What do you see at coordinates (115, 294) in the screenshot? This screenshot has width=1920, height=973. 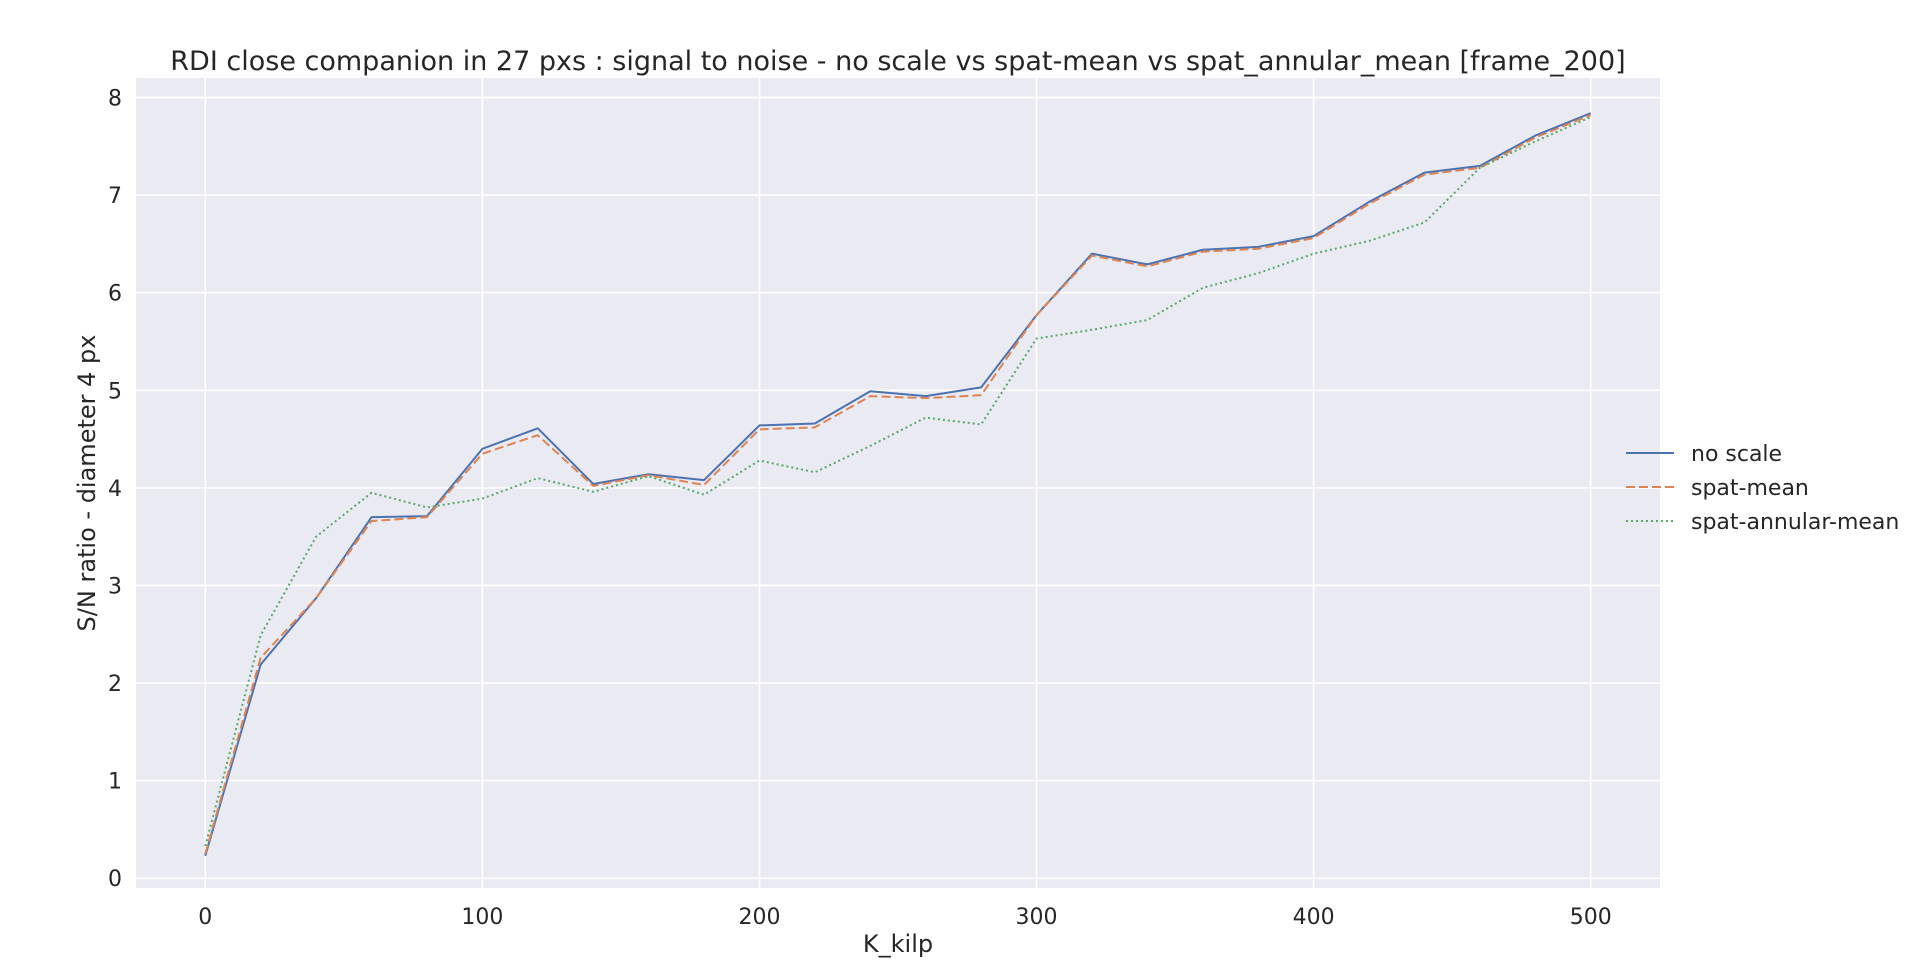 I see `y-tick-label: 6` at bounding box center [115, 294].